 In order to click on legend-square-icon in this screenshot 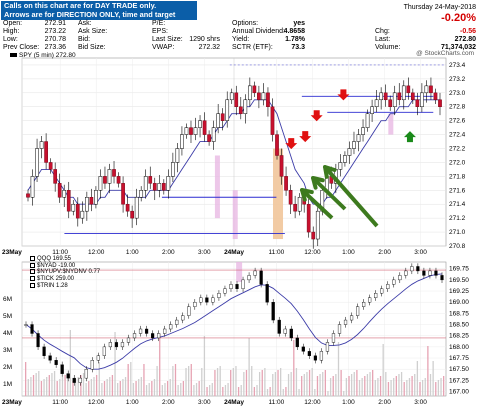, I will do `click(32, 265)`.